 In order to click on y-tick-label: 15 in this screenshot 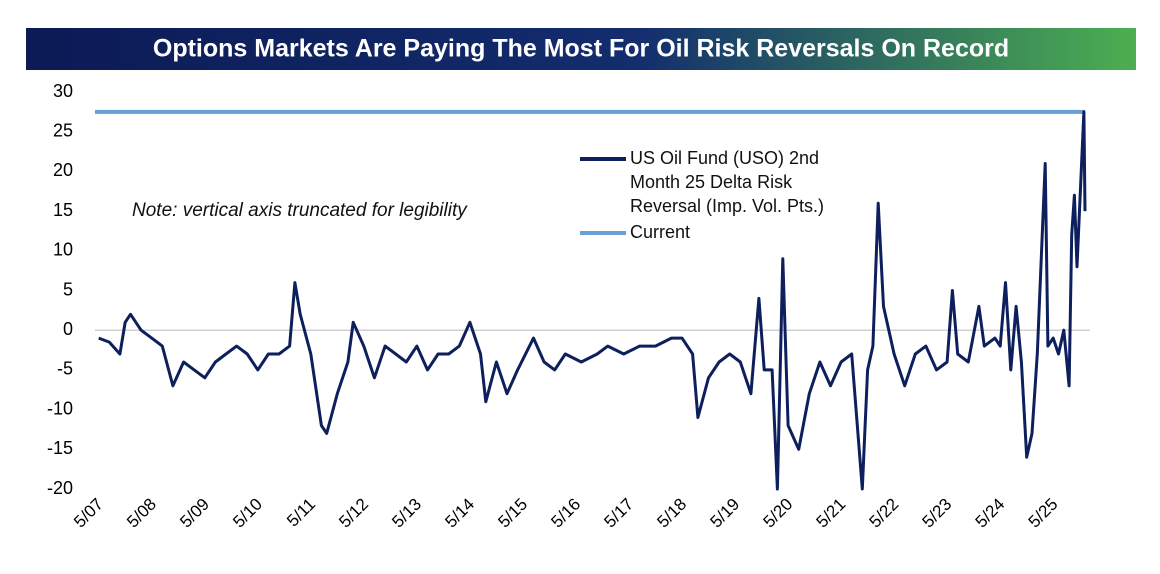, I will do `click(63, 210)`.